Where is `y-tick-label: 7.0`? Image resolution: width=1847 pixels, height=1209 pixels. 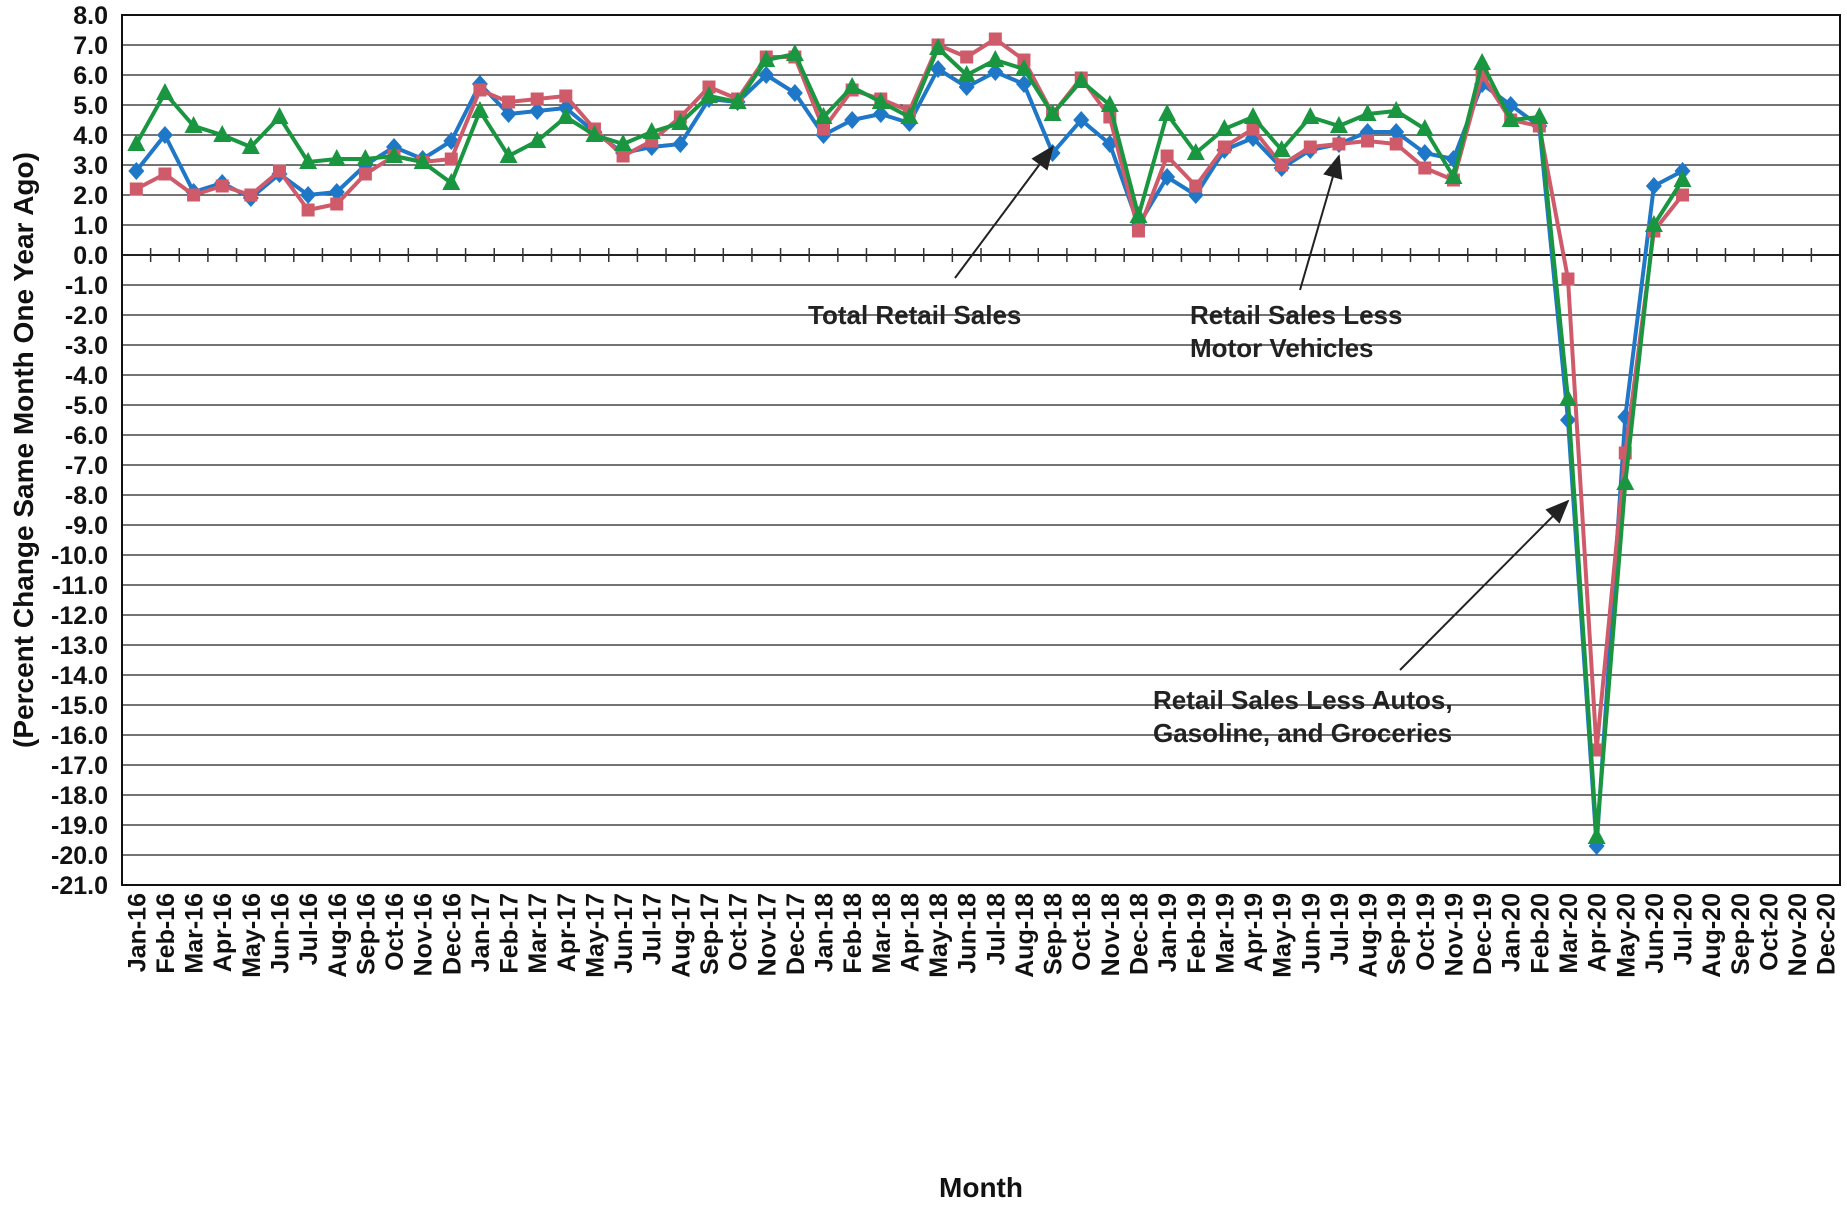
y-tick-label: 7.0 is located at coordinates (90, 46).